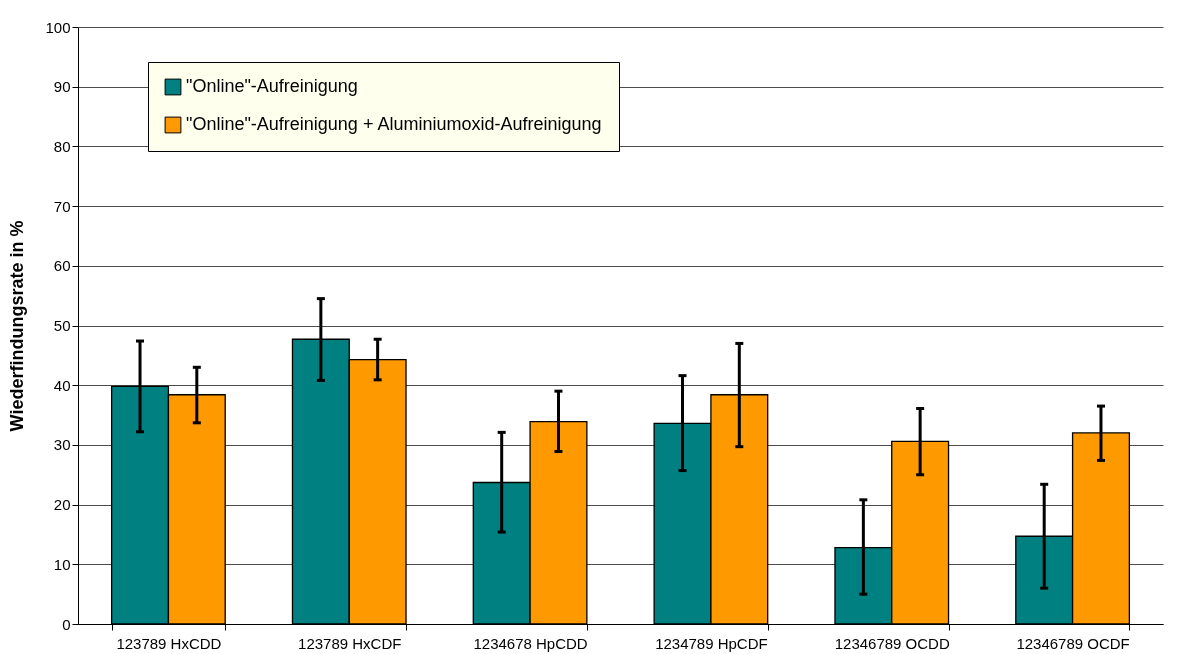 This screenshot has height=654, width=1185. What do you see at coordinates (62, 445) in the screenshot?
I see `y-tick-label: 30` at bounding box center [62, 445].